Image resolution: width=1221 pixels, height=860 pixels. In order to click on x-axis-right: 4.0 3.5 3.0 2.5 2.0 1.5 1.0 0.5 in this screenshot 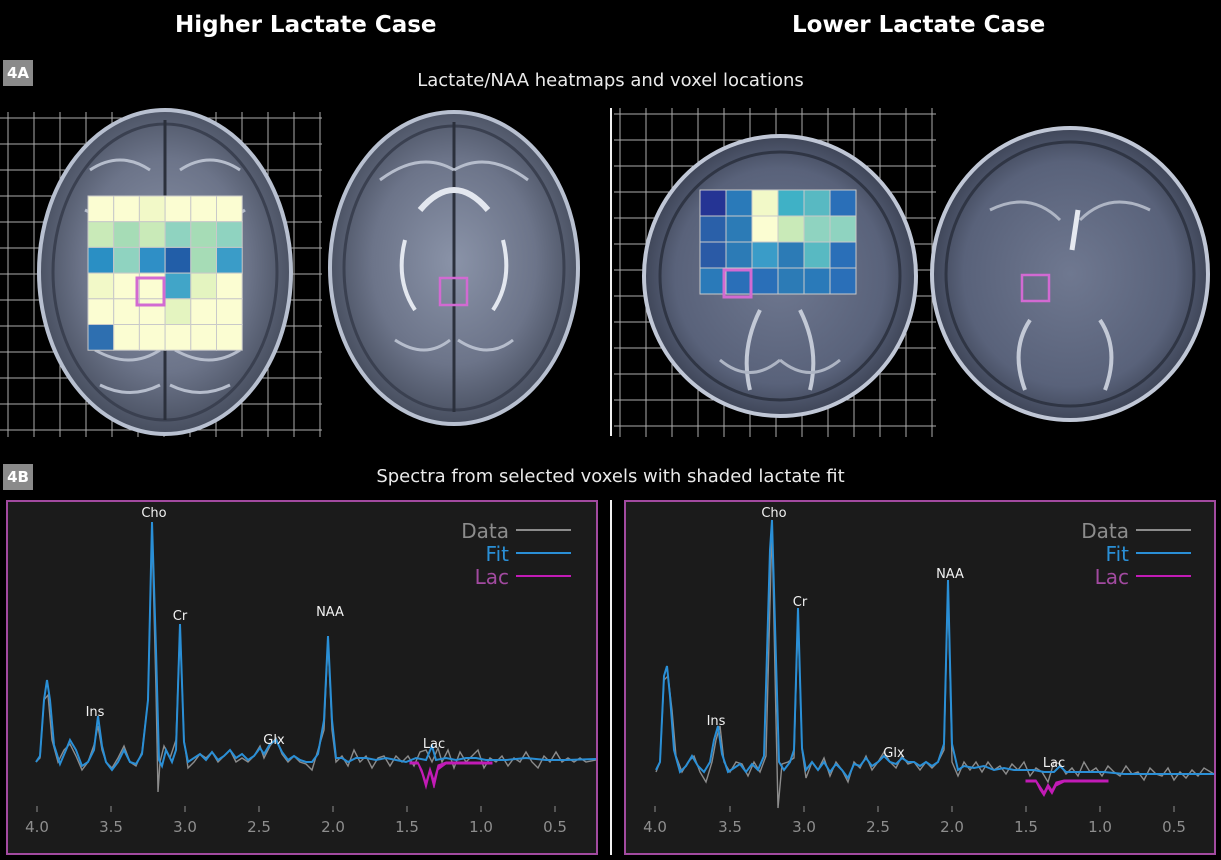, I will do `click(914, 821)`.